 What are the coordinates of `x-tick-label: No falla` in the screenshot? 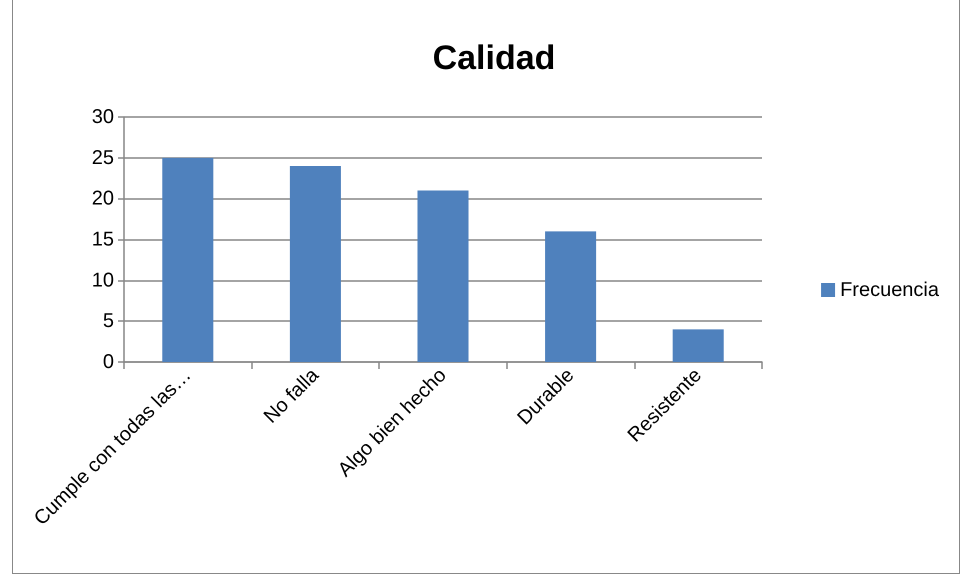 It's located at (292, 396).